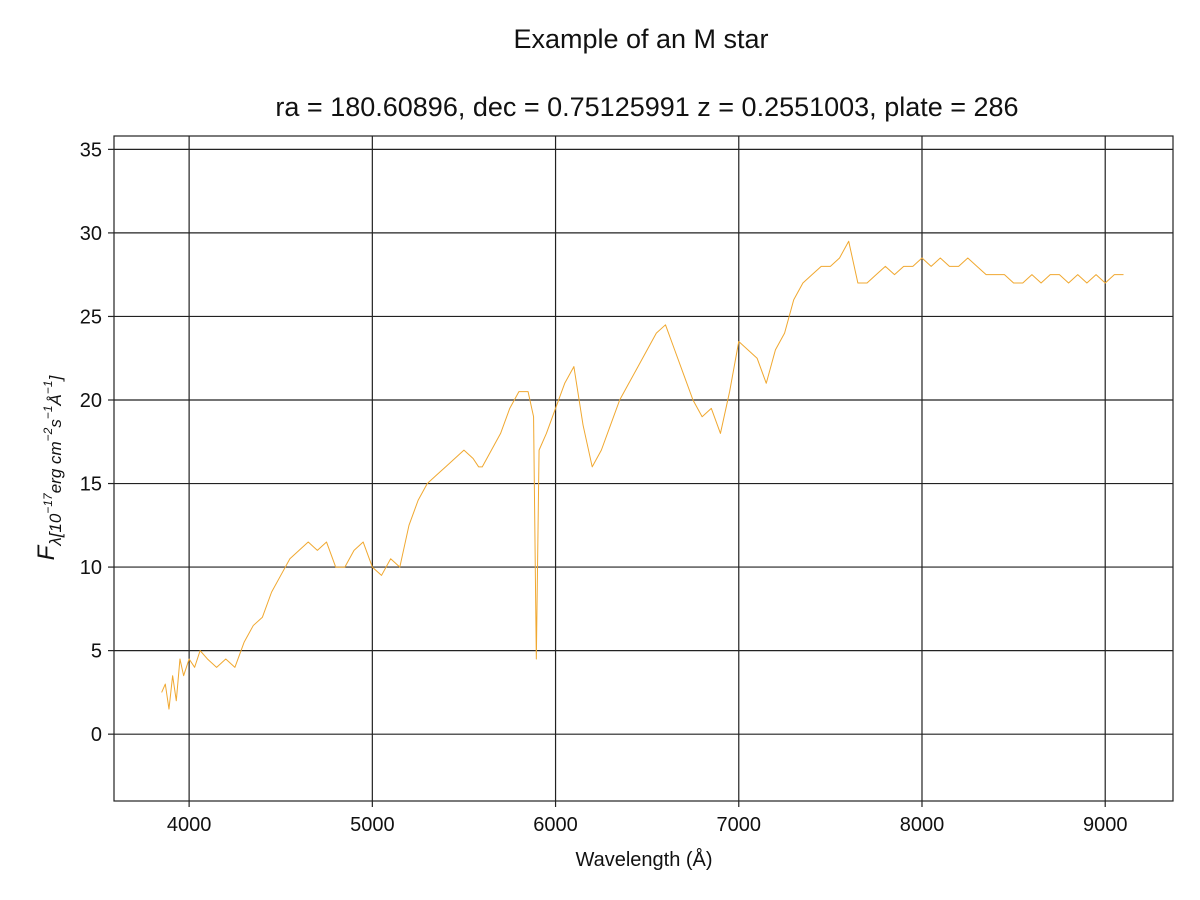 The image size is (1200, 900). I want to click on y-tick-label: 35, so click(91, 150).